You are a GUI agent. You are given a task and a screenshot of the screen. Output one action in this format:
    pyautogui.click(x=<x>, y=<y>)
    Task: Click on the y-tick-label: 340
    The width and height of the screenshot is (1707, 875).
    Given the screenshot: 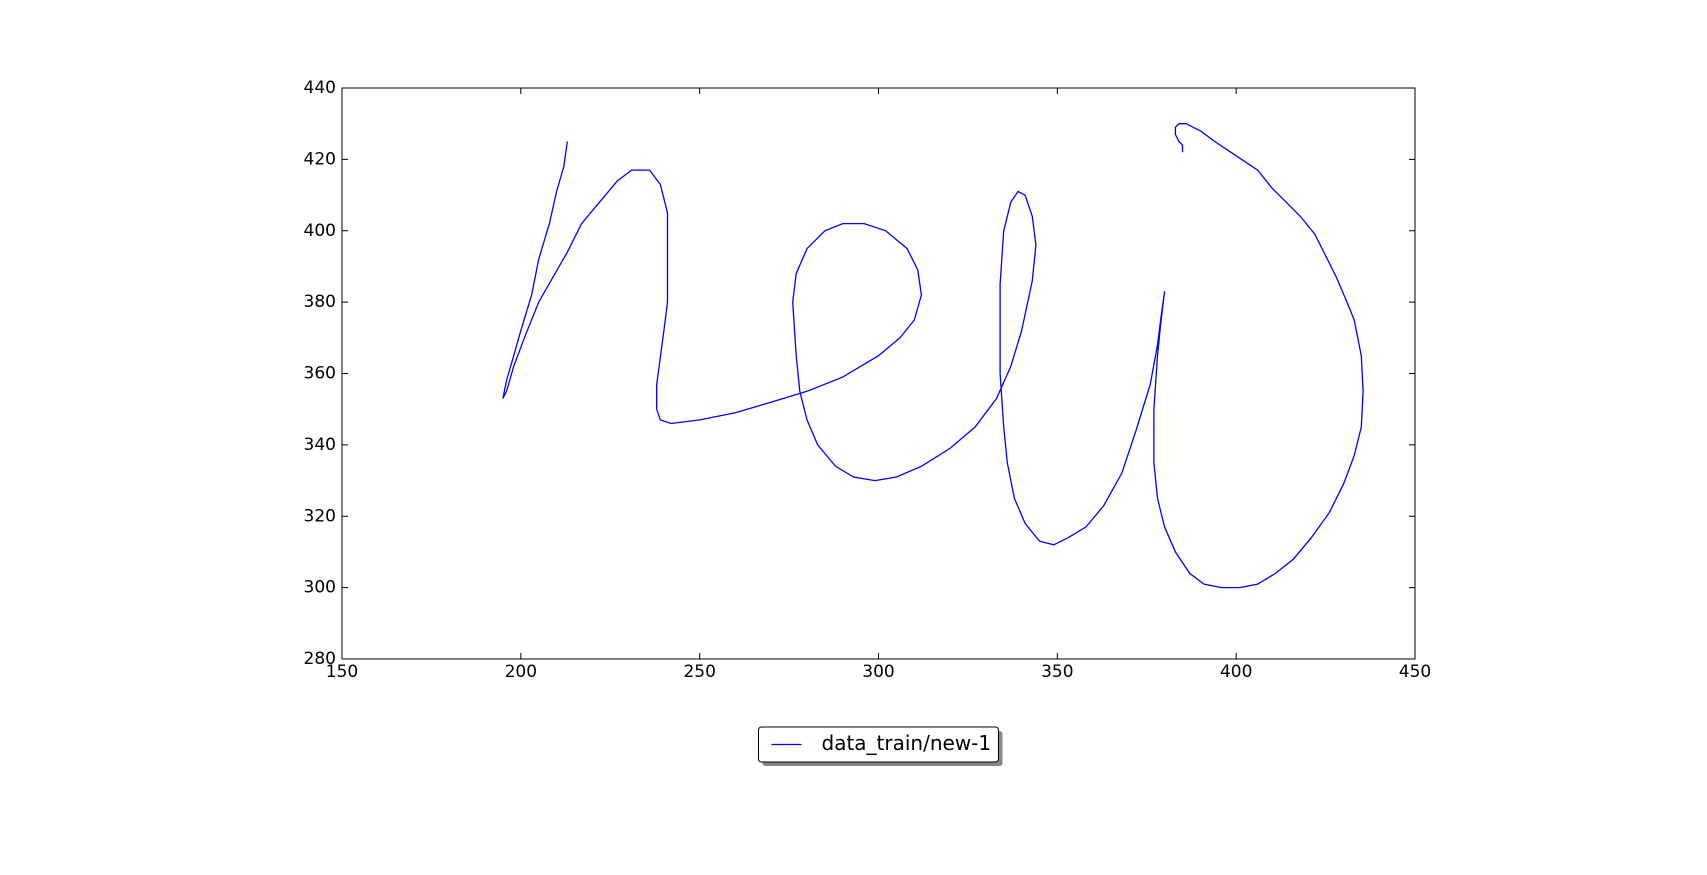 What is the action you would take?
    pyautogui.click(x=320, y=445)
    